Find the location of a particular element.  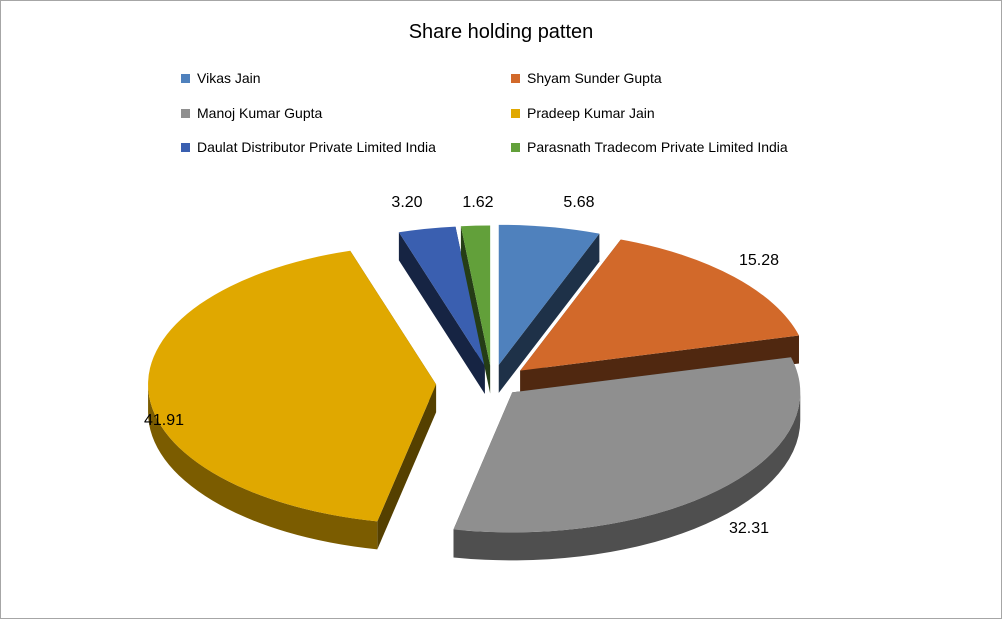

legend-entry-vikas-jain: Vikas Jain is located at coordinates (221, 78).